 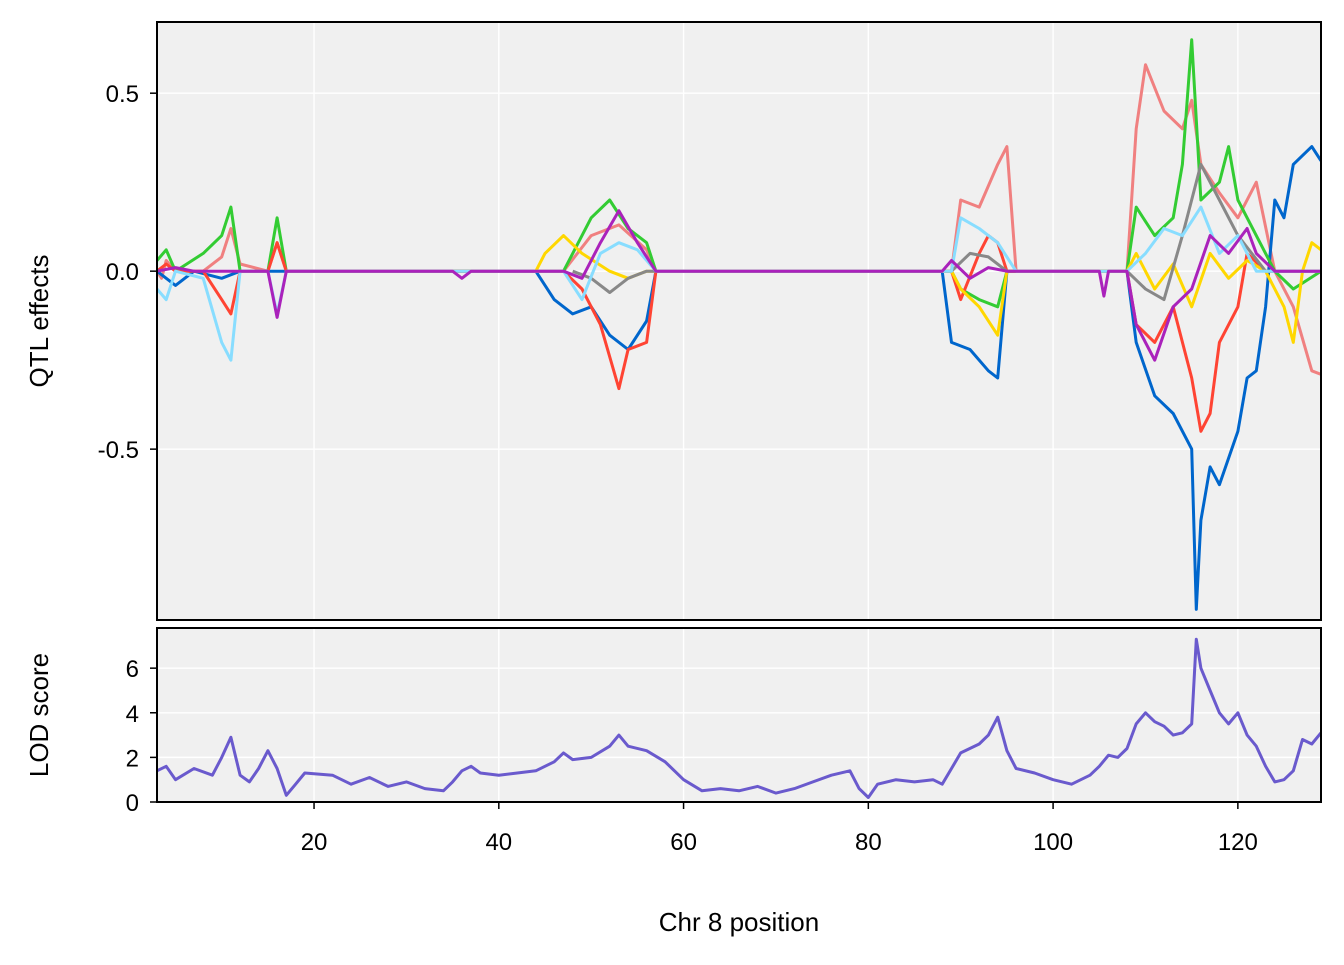 What do you see at coordinates (132, 714) in the screenshot?
I see `y-tick-label: 4` at bounding box center [132, 714].